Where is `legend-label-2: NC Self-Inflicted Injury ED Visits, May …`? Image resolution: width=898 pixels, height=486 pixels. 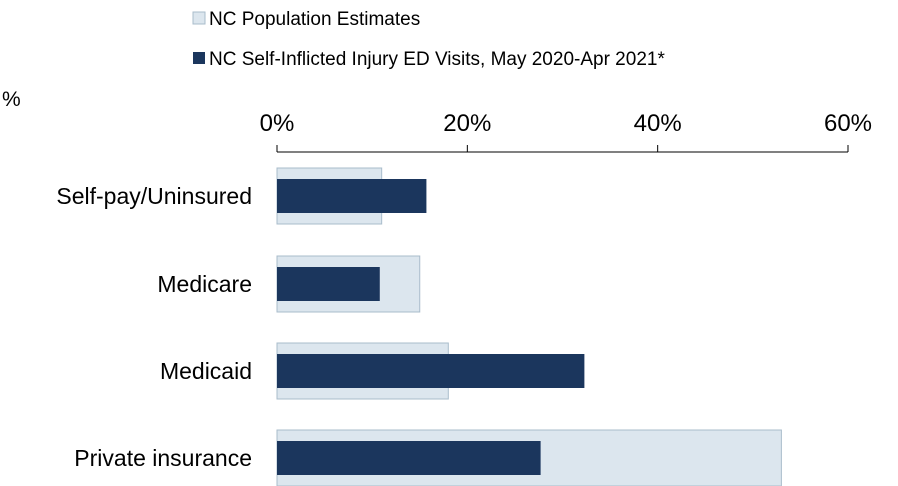
legend-label-2: NC Self-Inflicted Injury ED Visits, May … is located at coordinates (437, 59).